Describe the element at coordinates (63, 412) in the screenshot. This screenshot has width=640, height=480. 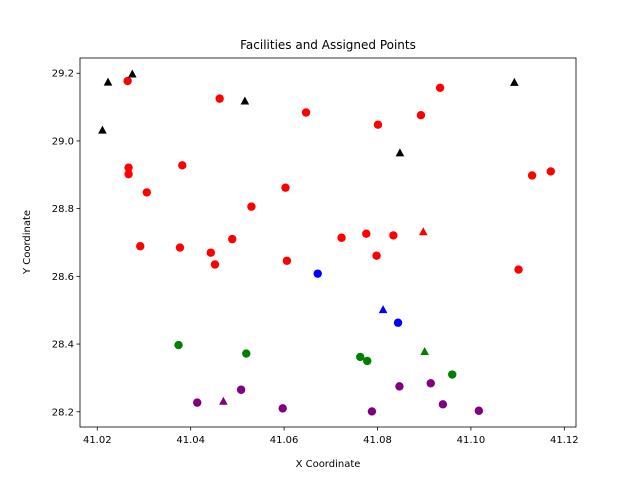
I see `y-tick-label: 28.2` at that location.